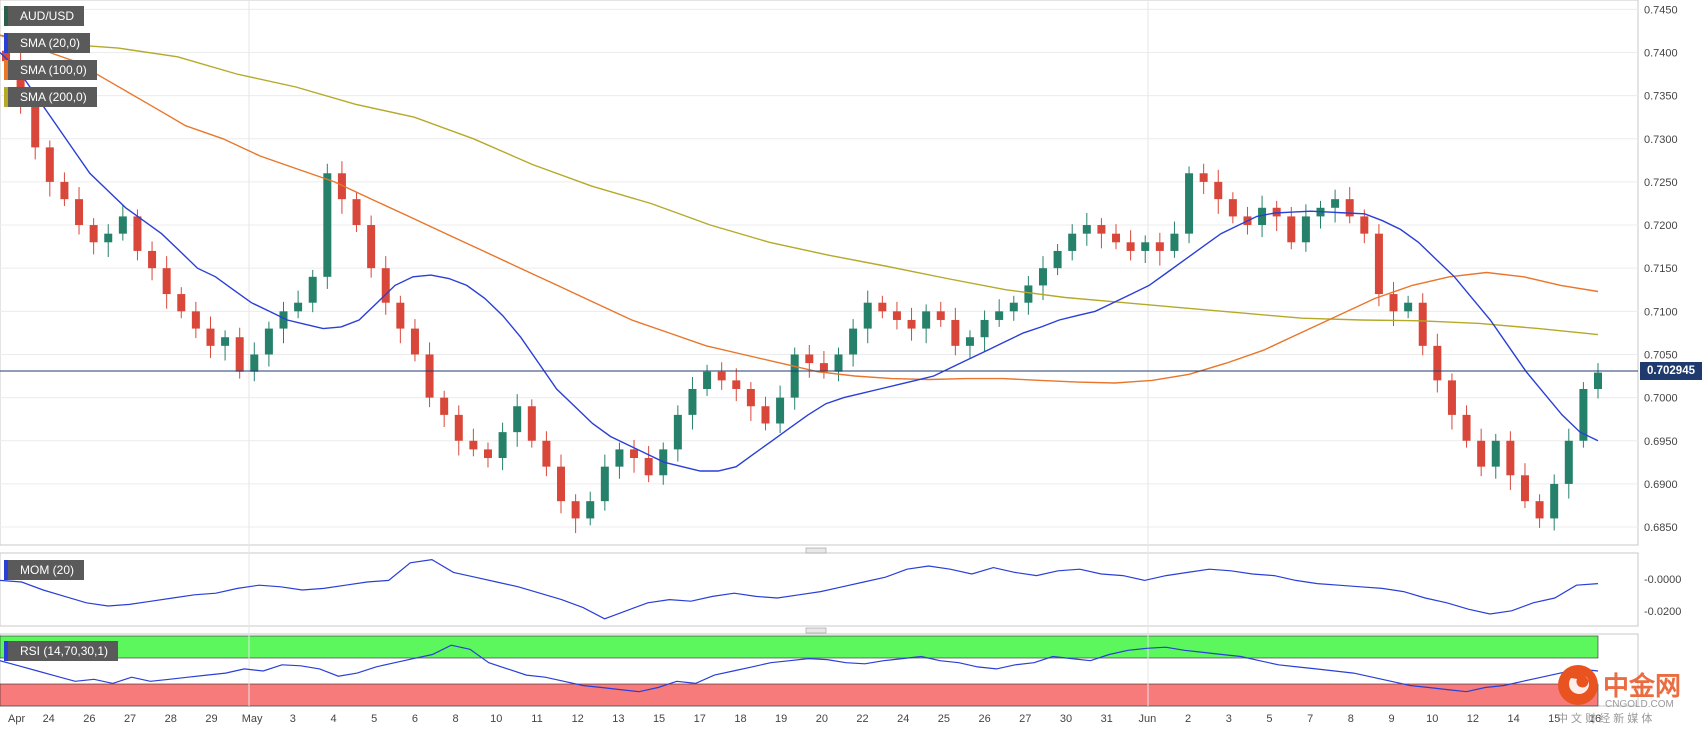 The width and height of the screenshot is (1707, 733). Describe the element at coordinates (944, 719) in the screenshot. I see `x-tick-label: 25` at that location.